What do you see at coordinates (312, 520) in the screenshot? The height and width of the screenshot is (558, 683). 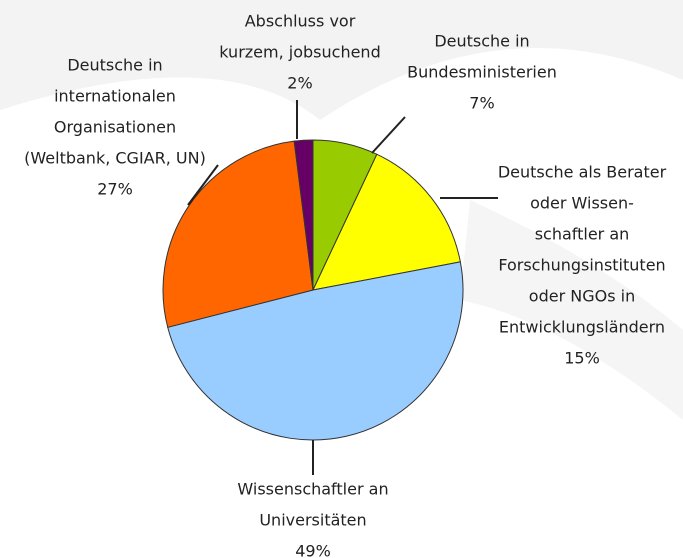 I see `slice-label: Universitäten` at bounding box center [312, 520].